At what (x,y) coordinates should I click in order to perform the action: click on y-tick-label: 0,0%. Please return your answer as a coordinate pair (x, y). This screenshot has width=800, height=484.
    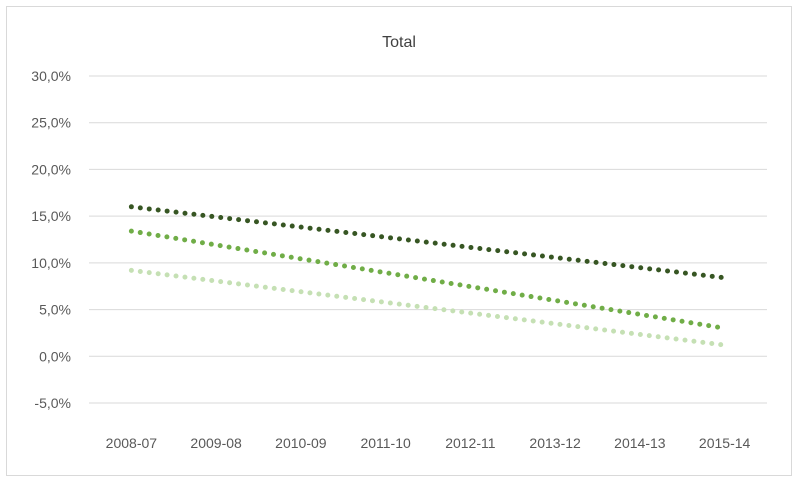
    Looking at the image, I should click on (55, 356).